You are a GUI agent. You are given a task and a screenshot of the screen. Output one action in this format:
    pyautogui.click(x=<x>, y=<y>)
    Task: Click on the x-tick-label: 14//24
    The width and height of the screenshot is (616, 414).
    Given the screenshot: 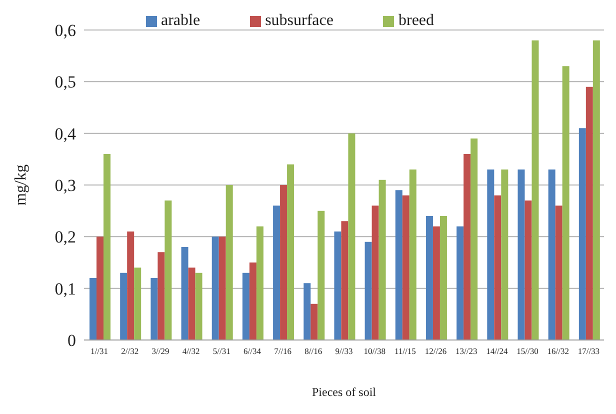 What is the action you would take?
    pyautogui.click(x=497, y=351)
    